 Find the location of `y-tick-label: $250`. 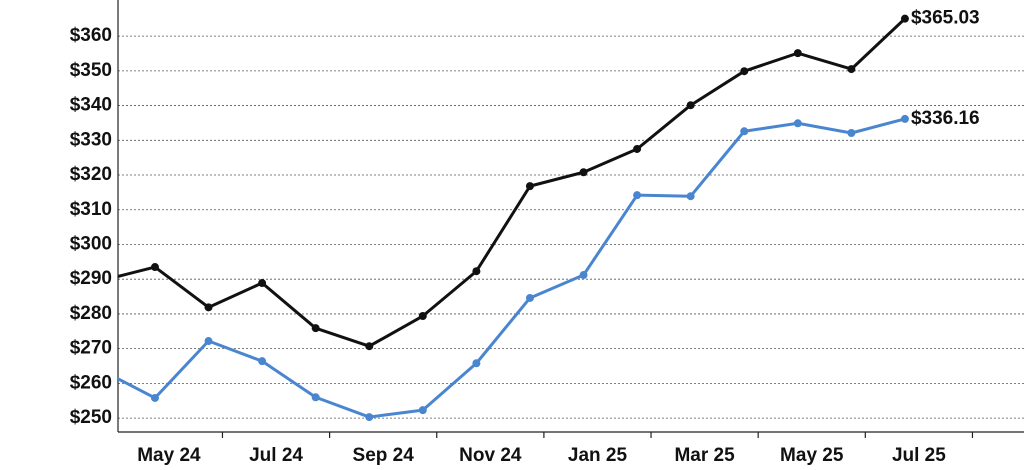

y-tick-label: $250 is located at coordinates (91, 417).